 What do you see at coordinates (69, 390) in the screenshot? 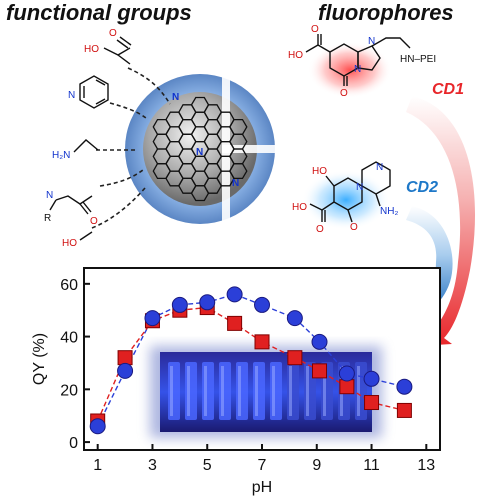
I see `y-tick-label: 20` at bounding box center [69, 390].